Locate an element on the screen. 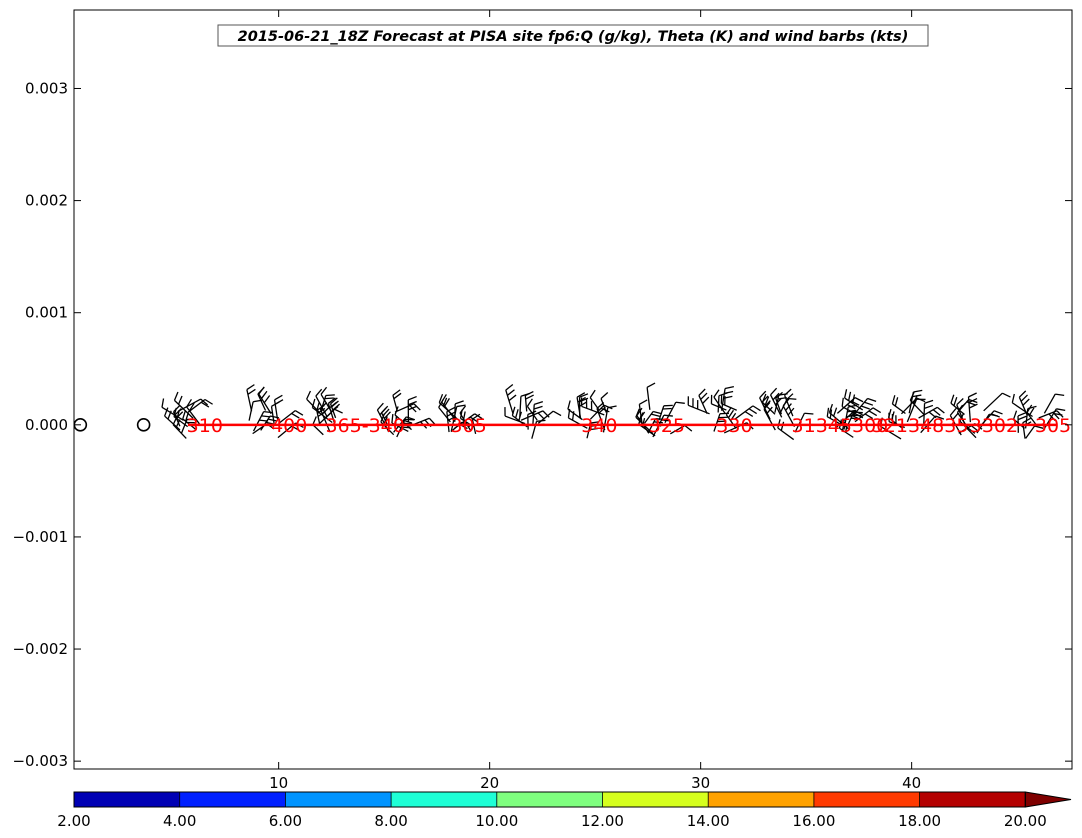  wind-barbs is located at coordinates (613, 411).